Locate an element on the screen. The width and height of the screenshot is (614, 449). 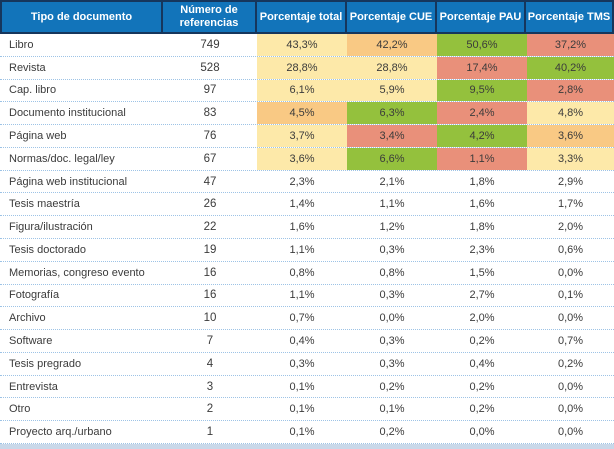
column-header-porcentaje-total: Porcentaje total is located at coordinates (301, 17).